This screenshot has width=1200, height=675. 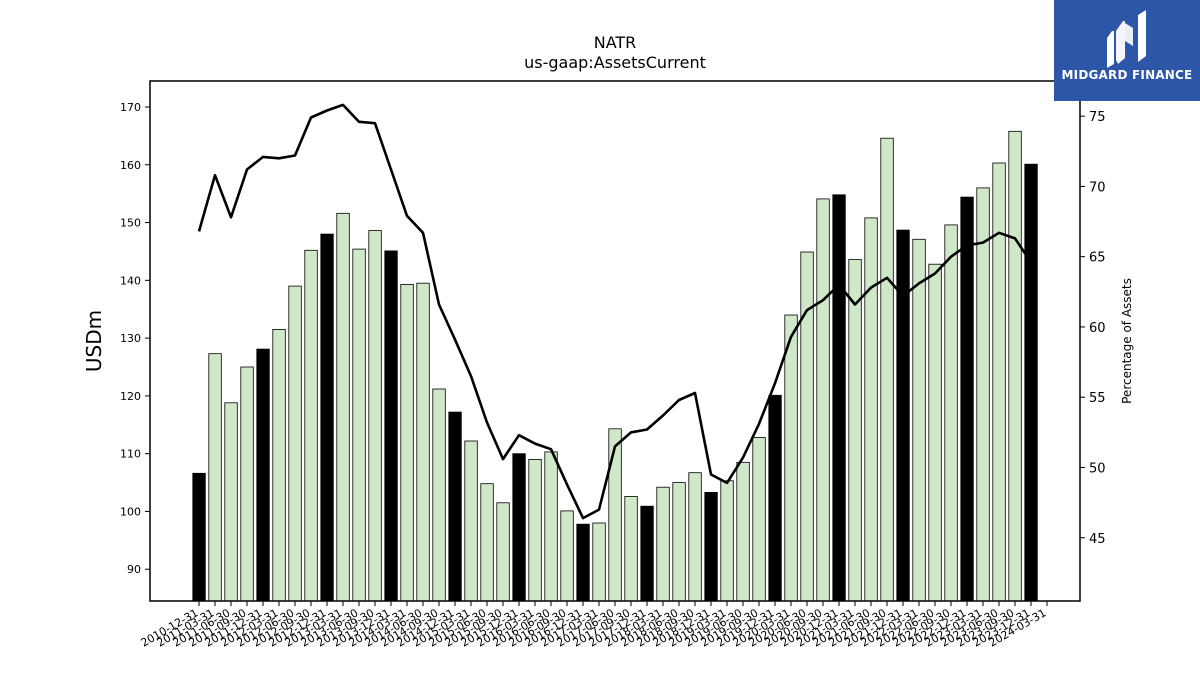 What do you see at coordinates (1126, 39) in the screenshot?
I see `midgard-logo-icon` at bounding box center [1126, 39].